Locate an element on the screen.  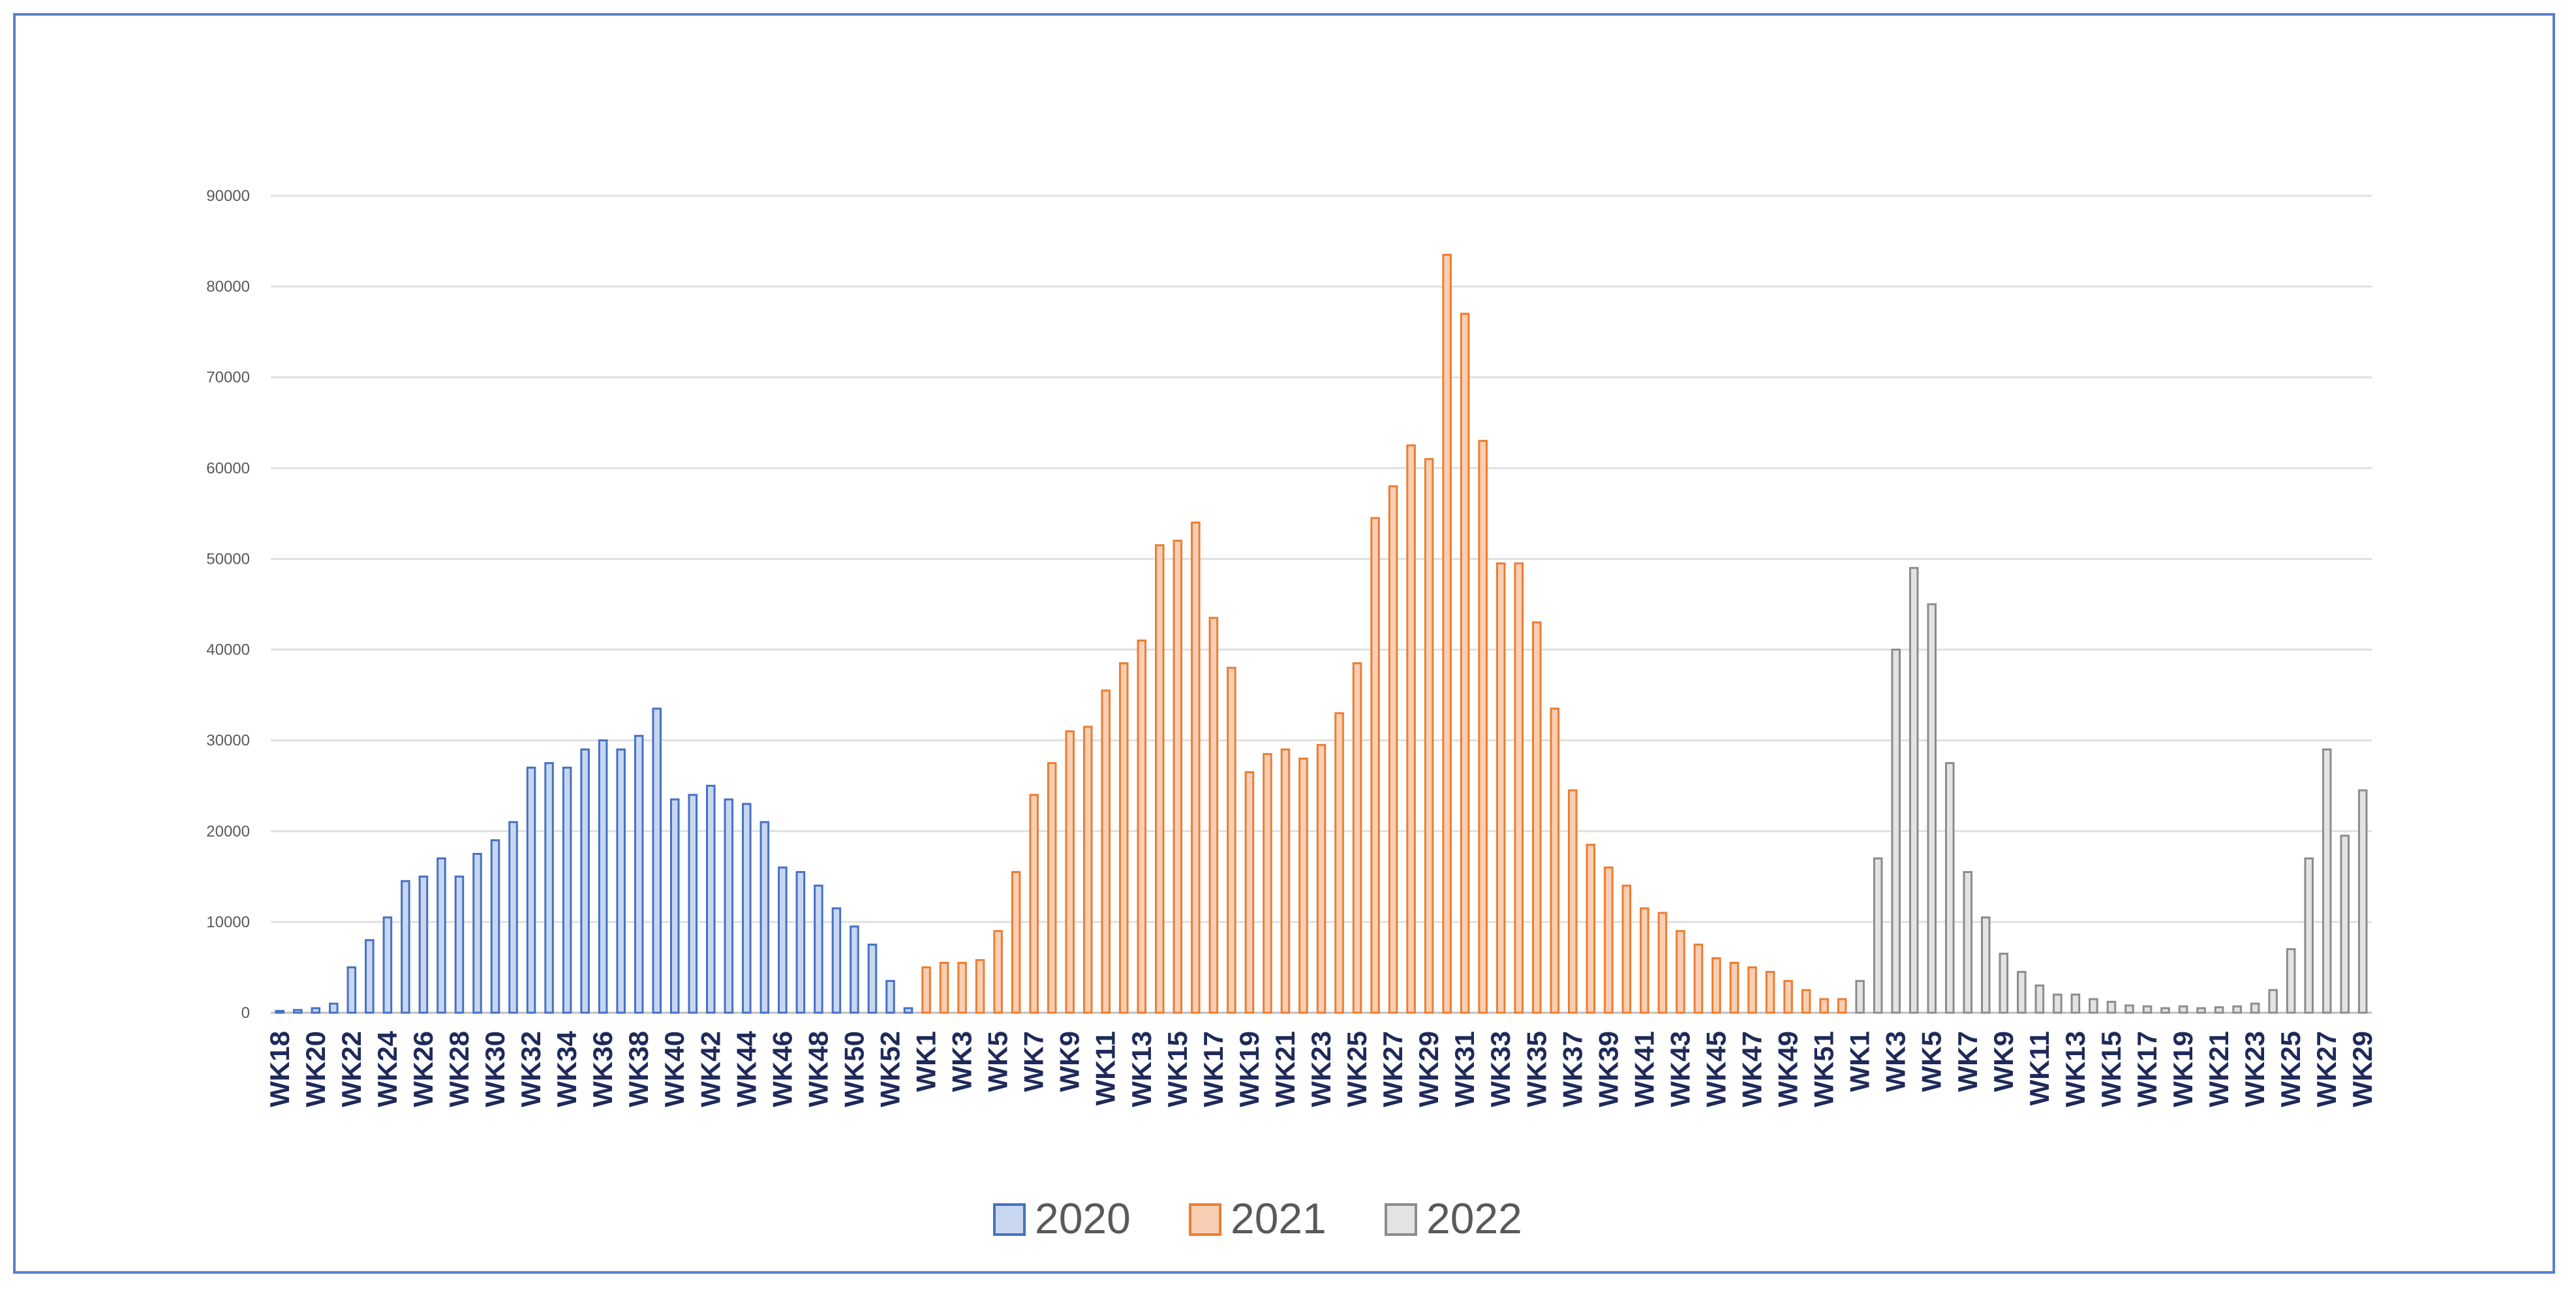
y-tick-label: 90000 is located at coordinates (228, 196).